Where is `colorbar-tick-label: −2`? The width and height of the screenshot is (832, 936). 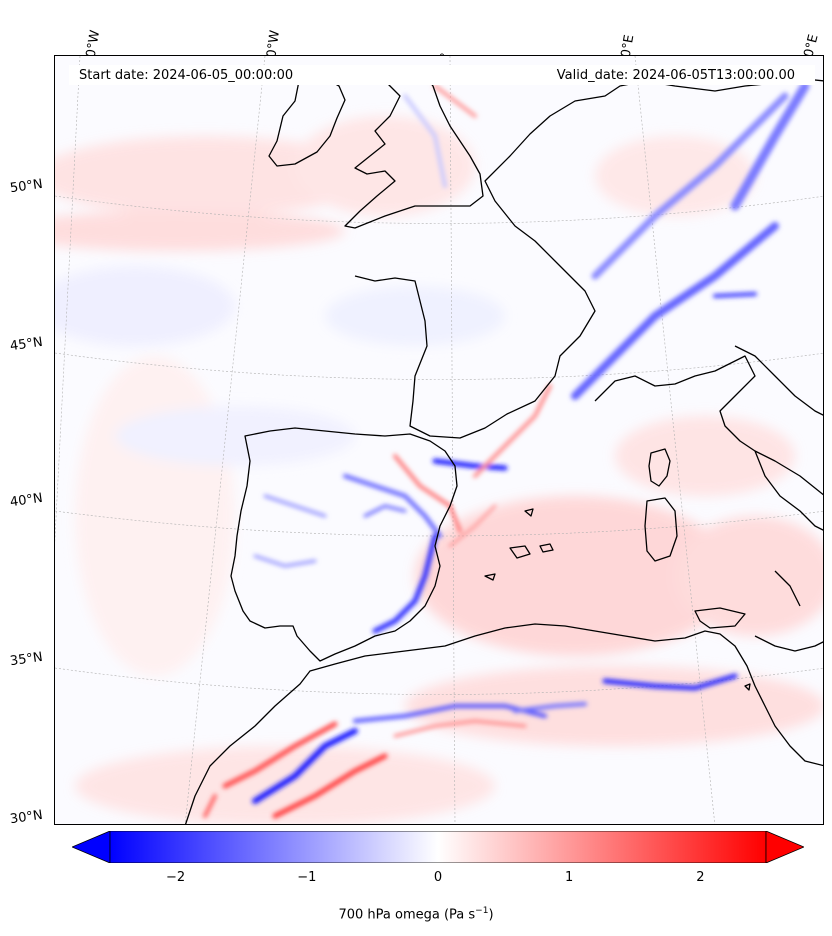
colorbar-tick-label: −2 is located at coordinates (176, 877).